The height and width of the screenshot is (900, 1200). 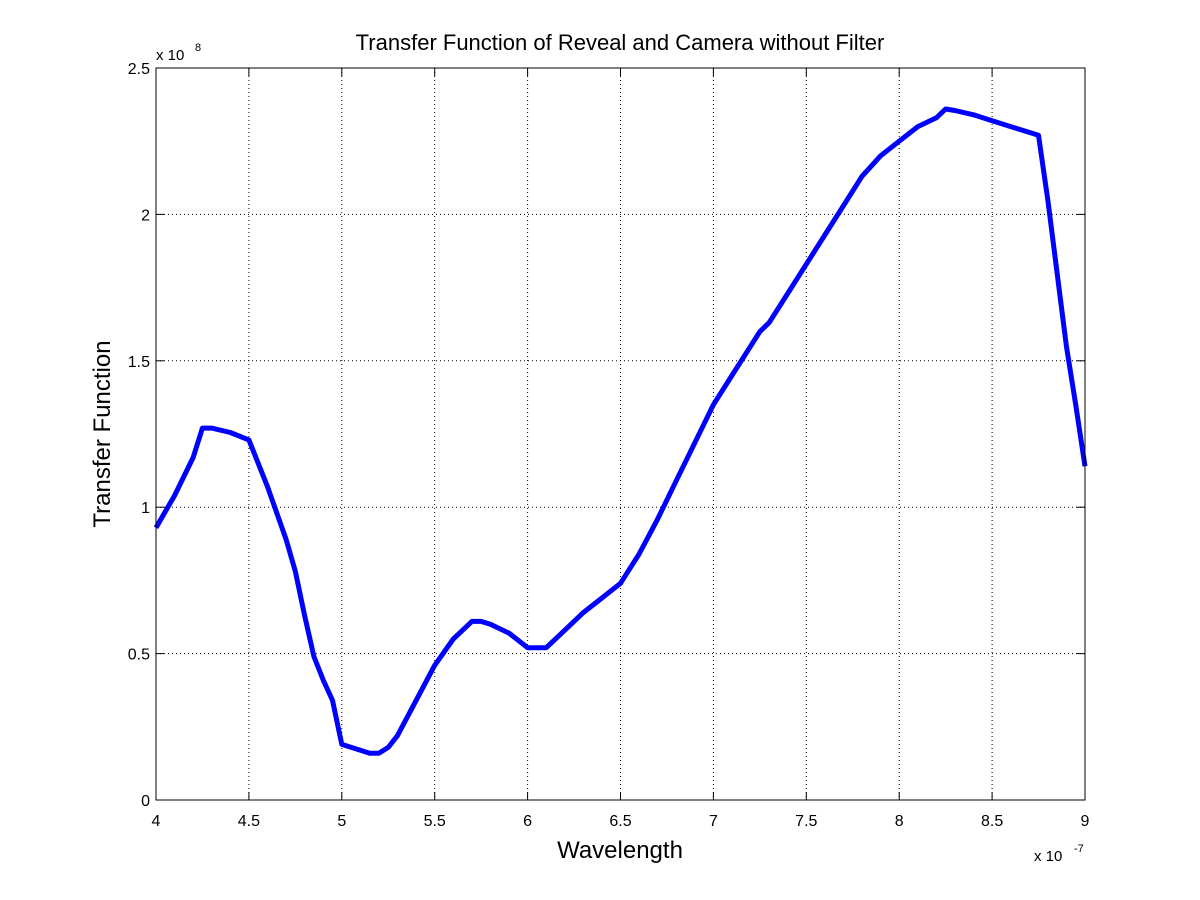 I want to click on y-multiplier-base: x 10, so click(x=170, y=55).